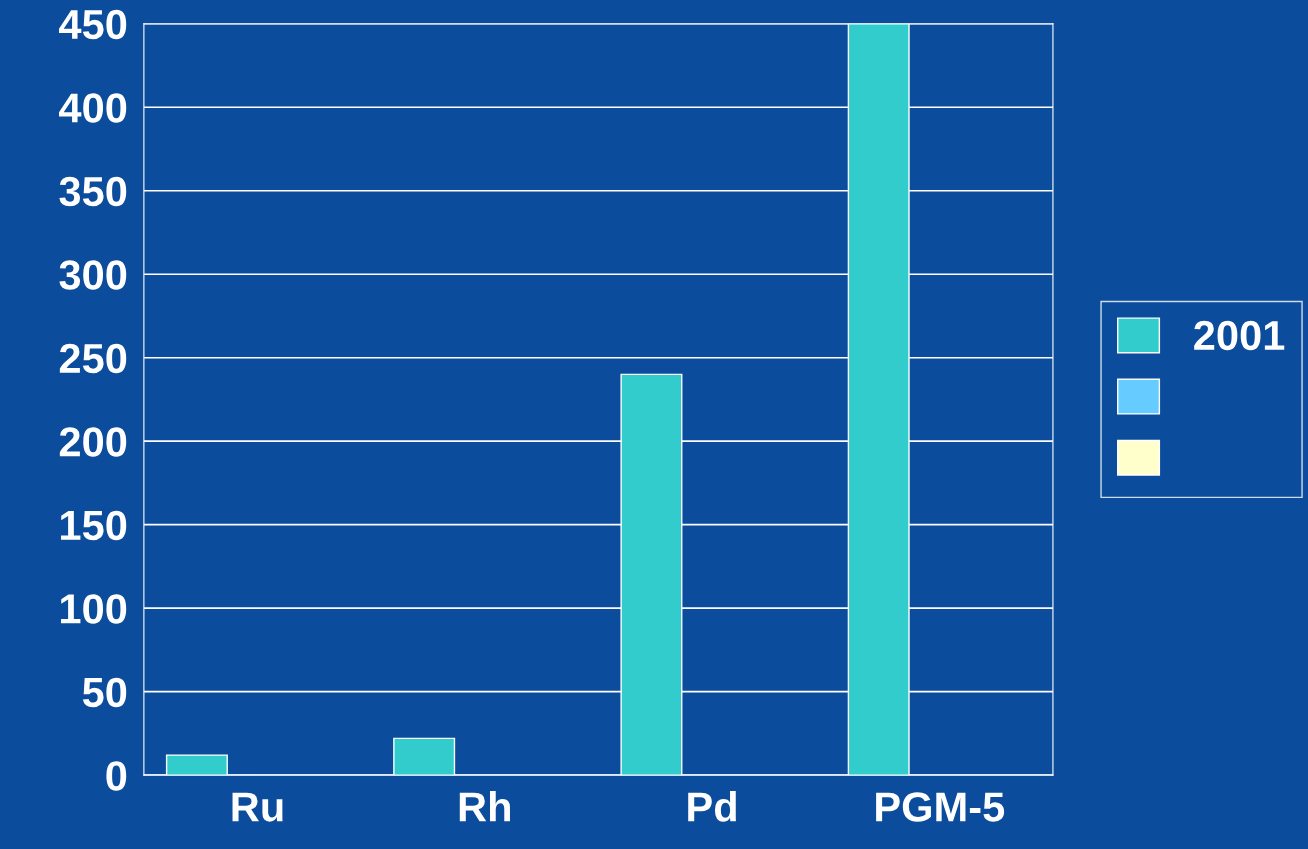 Image resolution: width=1308 pixels, height=849 pixels. I want to click on y-tick-label: 200, so click(93, 442).